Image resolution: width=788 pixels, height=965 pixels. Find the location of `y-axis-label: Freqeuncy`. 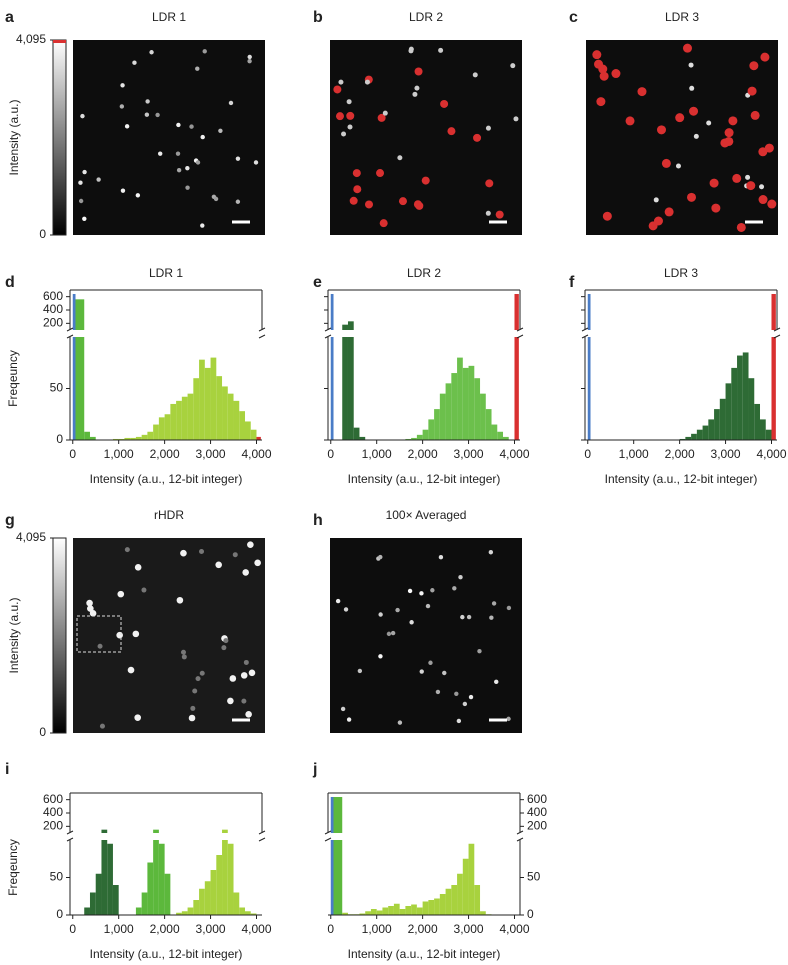

y-axis-label: Freqeuncy is located at coordinates (13, 867).